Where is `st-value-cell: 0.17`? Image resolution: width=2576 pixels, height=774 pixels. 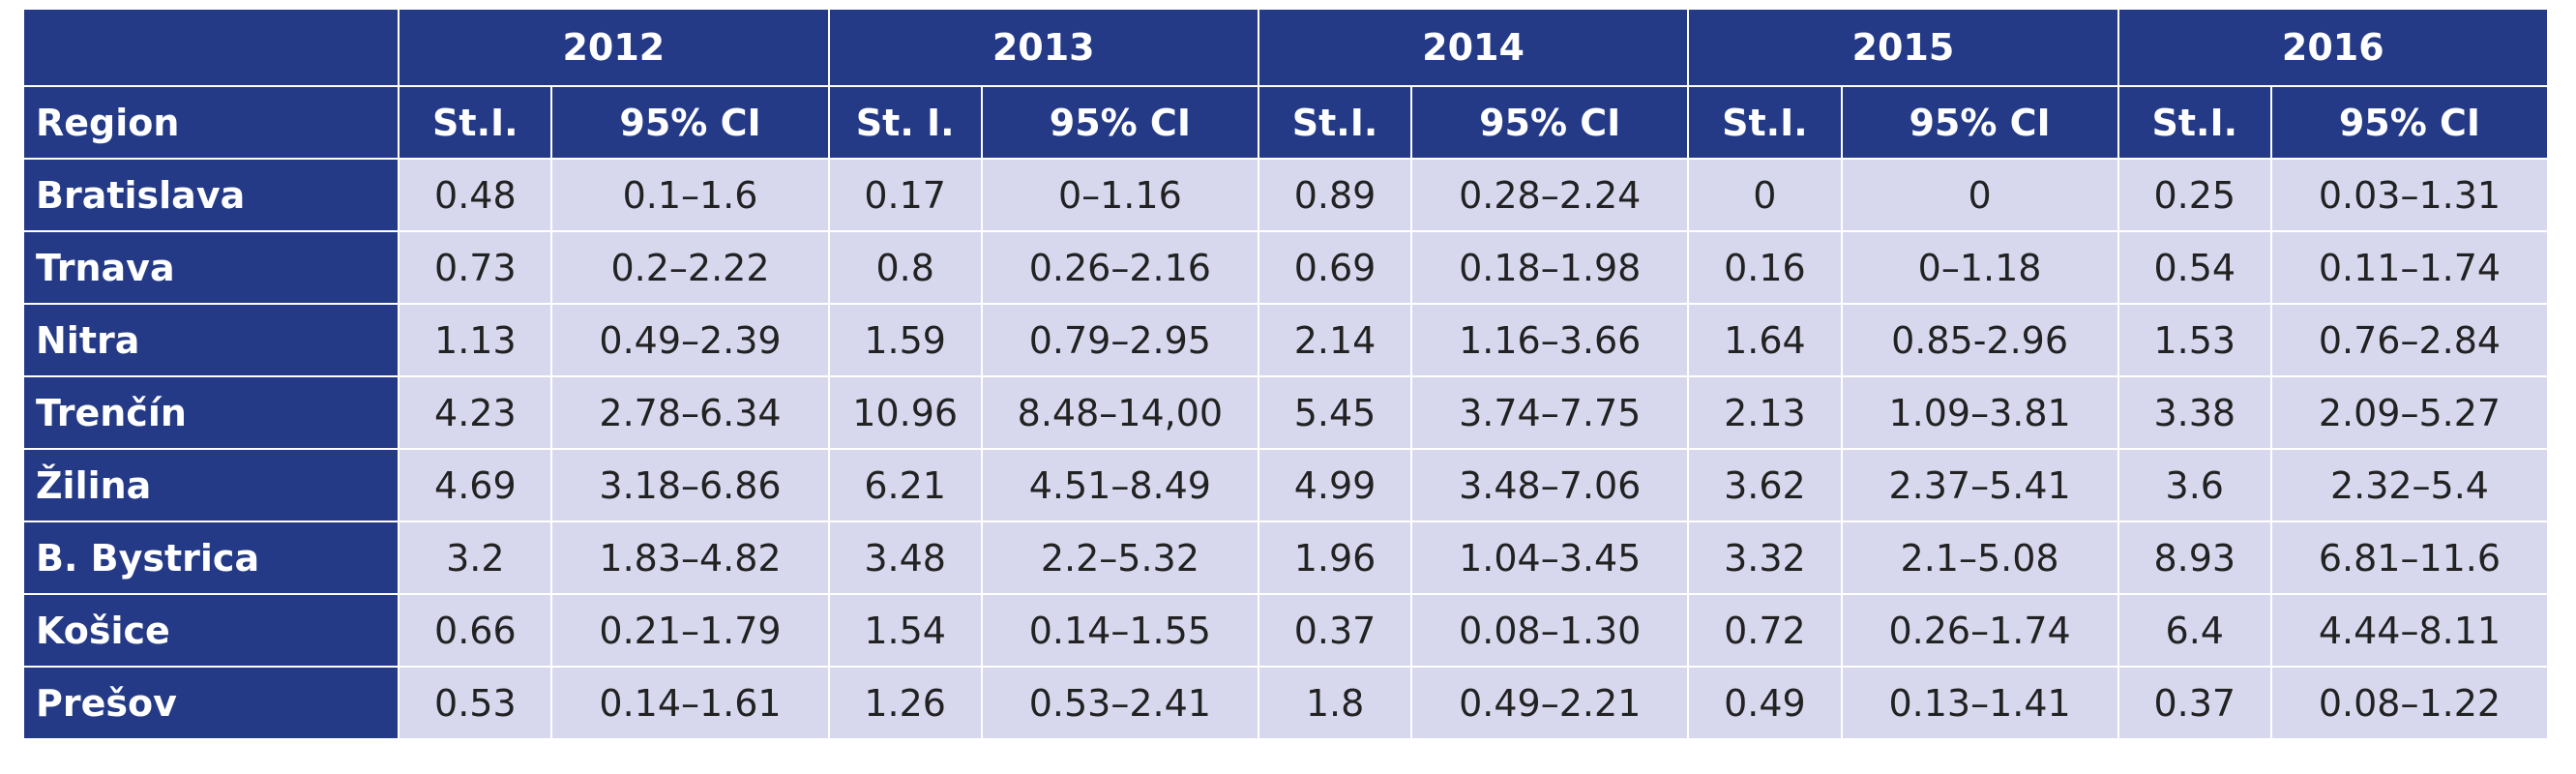 st-value-cell: 0.17 is located at coordinates (905, 195).